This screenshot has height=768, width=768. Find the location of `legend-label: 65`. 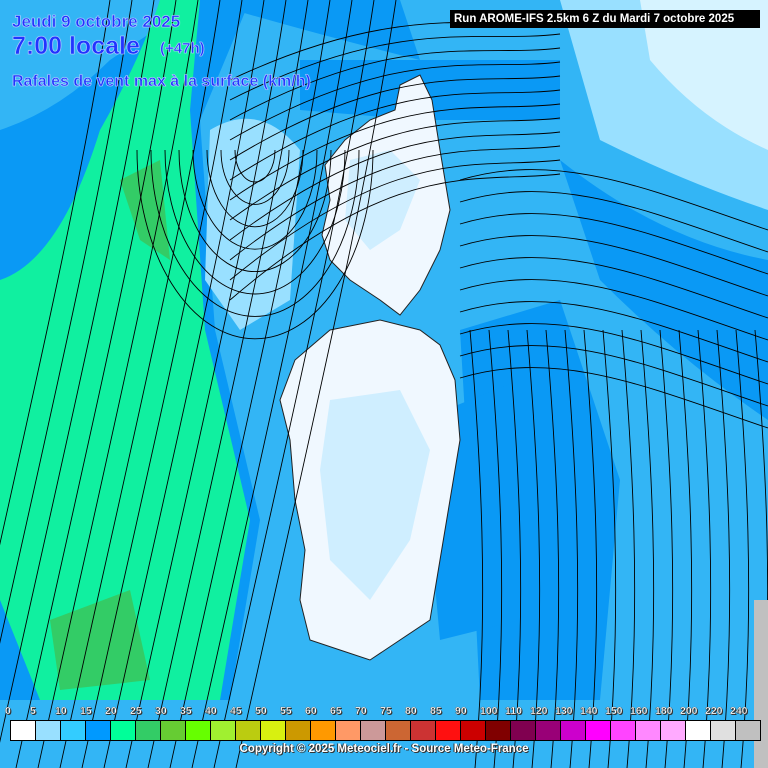

legend-label: 65 is located at coordinates (336, 711).